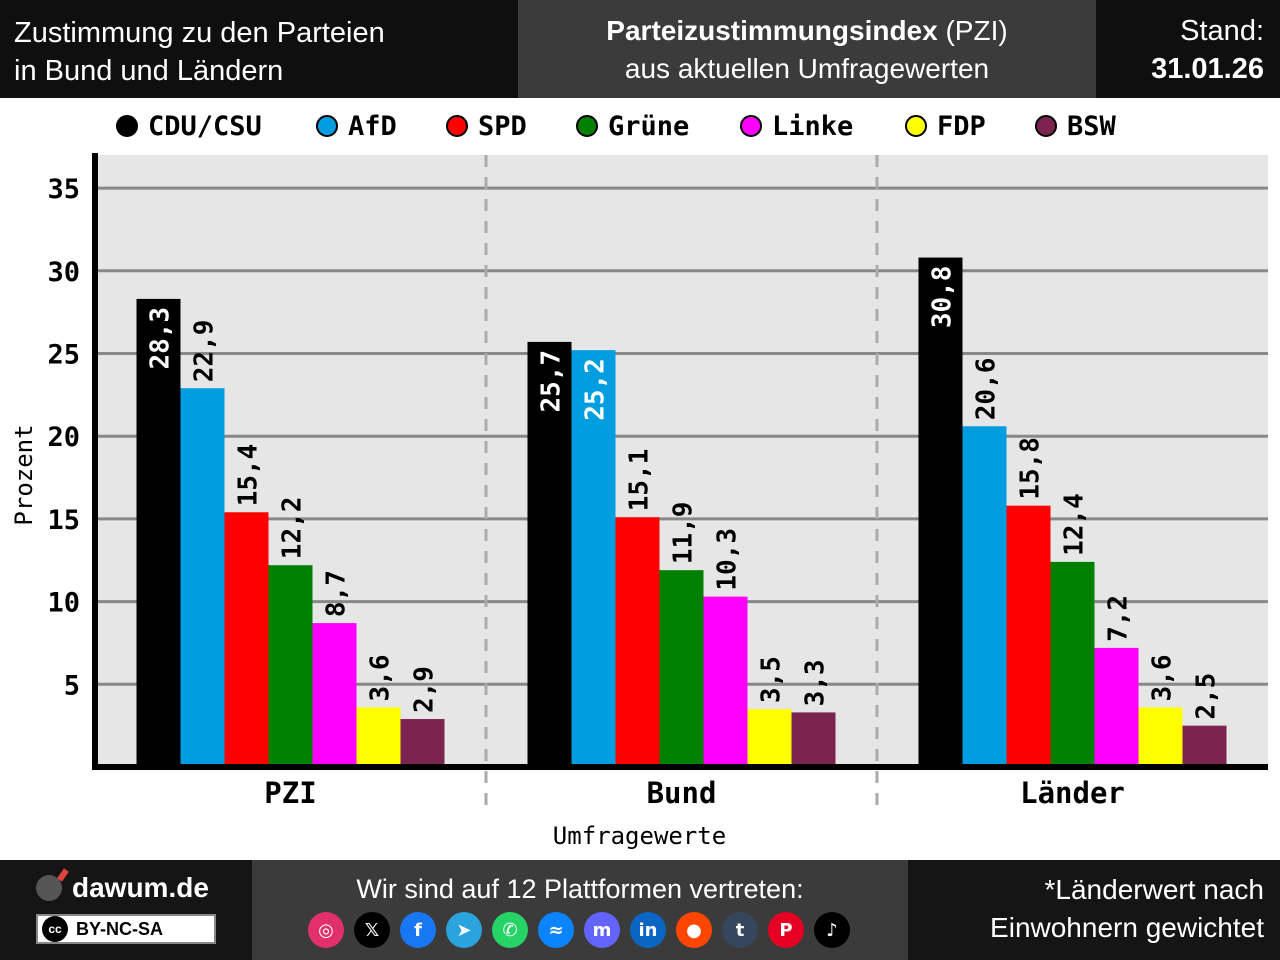 Image resolution: width=1280 pixels, height=960 pixels. I want to click on bar-data-label: 20,6, so click(987, 389).